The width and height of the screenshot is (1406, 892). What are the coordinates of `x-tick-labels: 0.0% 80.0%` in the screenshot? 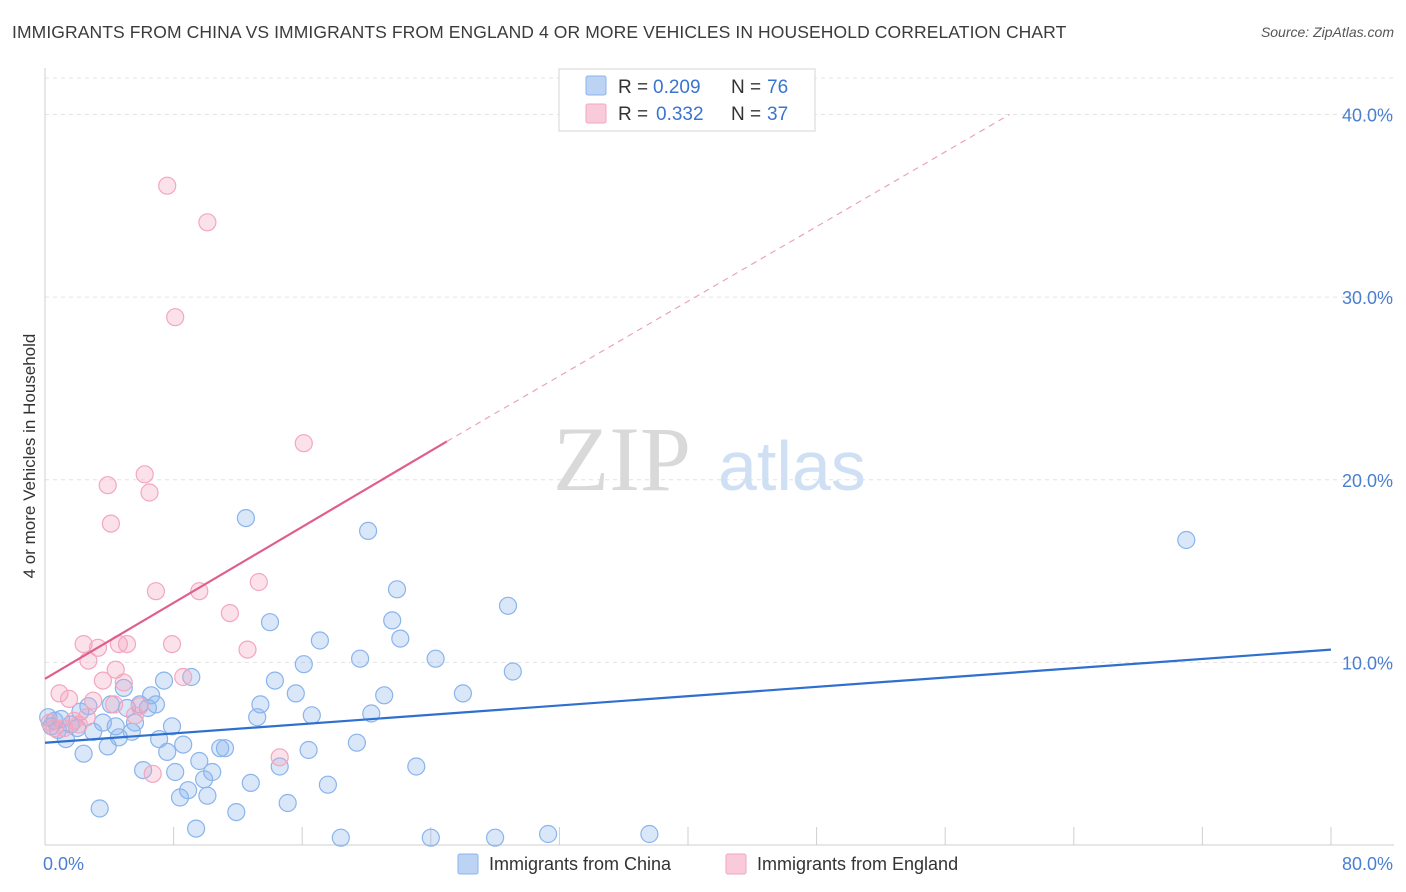 It's located at (718, 864).